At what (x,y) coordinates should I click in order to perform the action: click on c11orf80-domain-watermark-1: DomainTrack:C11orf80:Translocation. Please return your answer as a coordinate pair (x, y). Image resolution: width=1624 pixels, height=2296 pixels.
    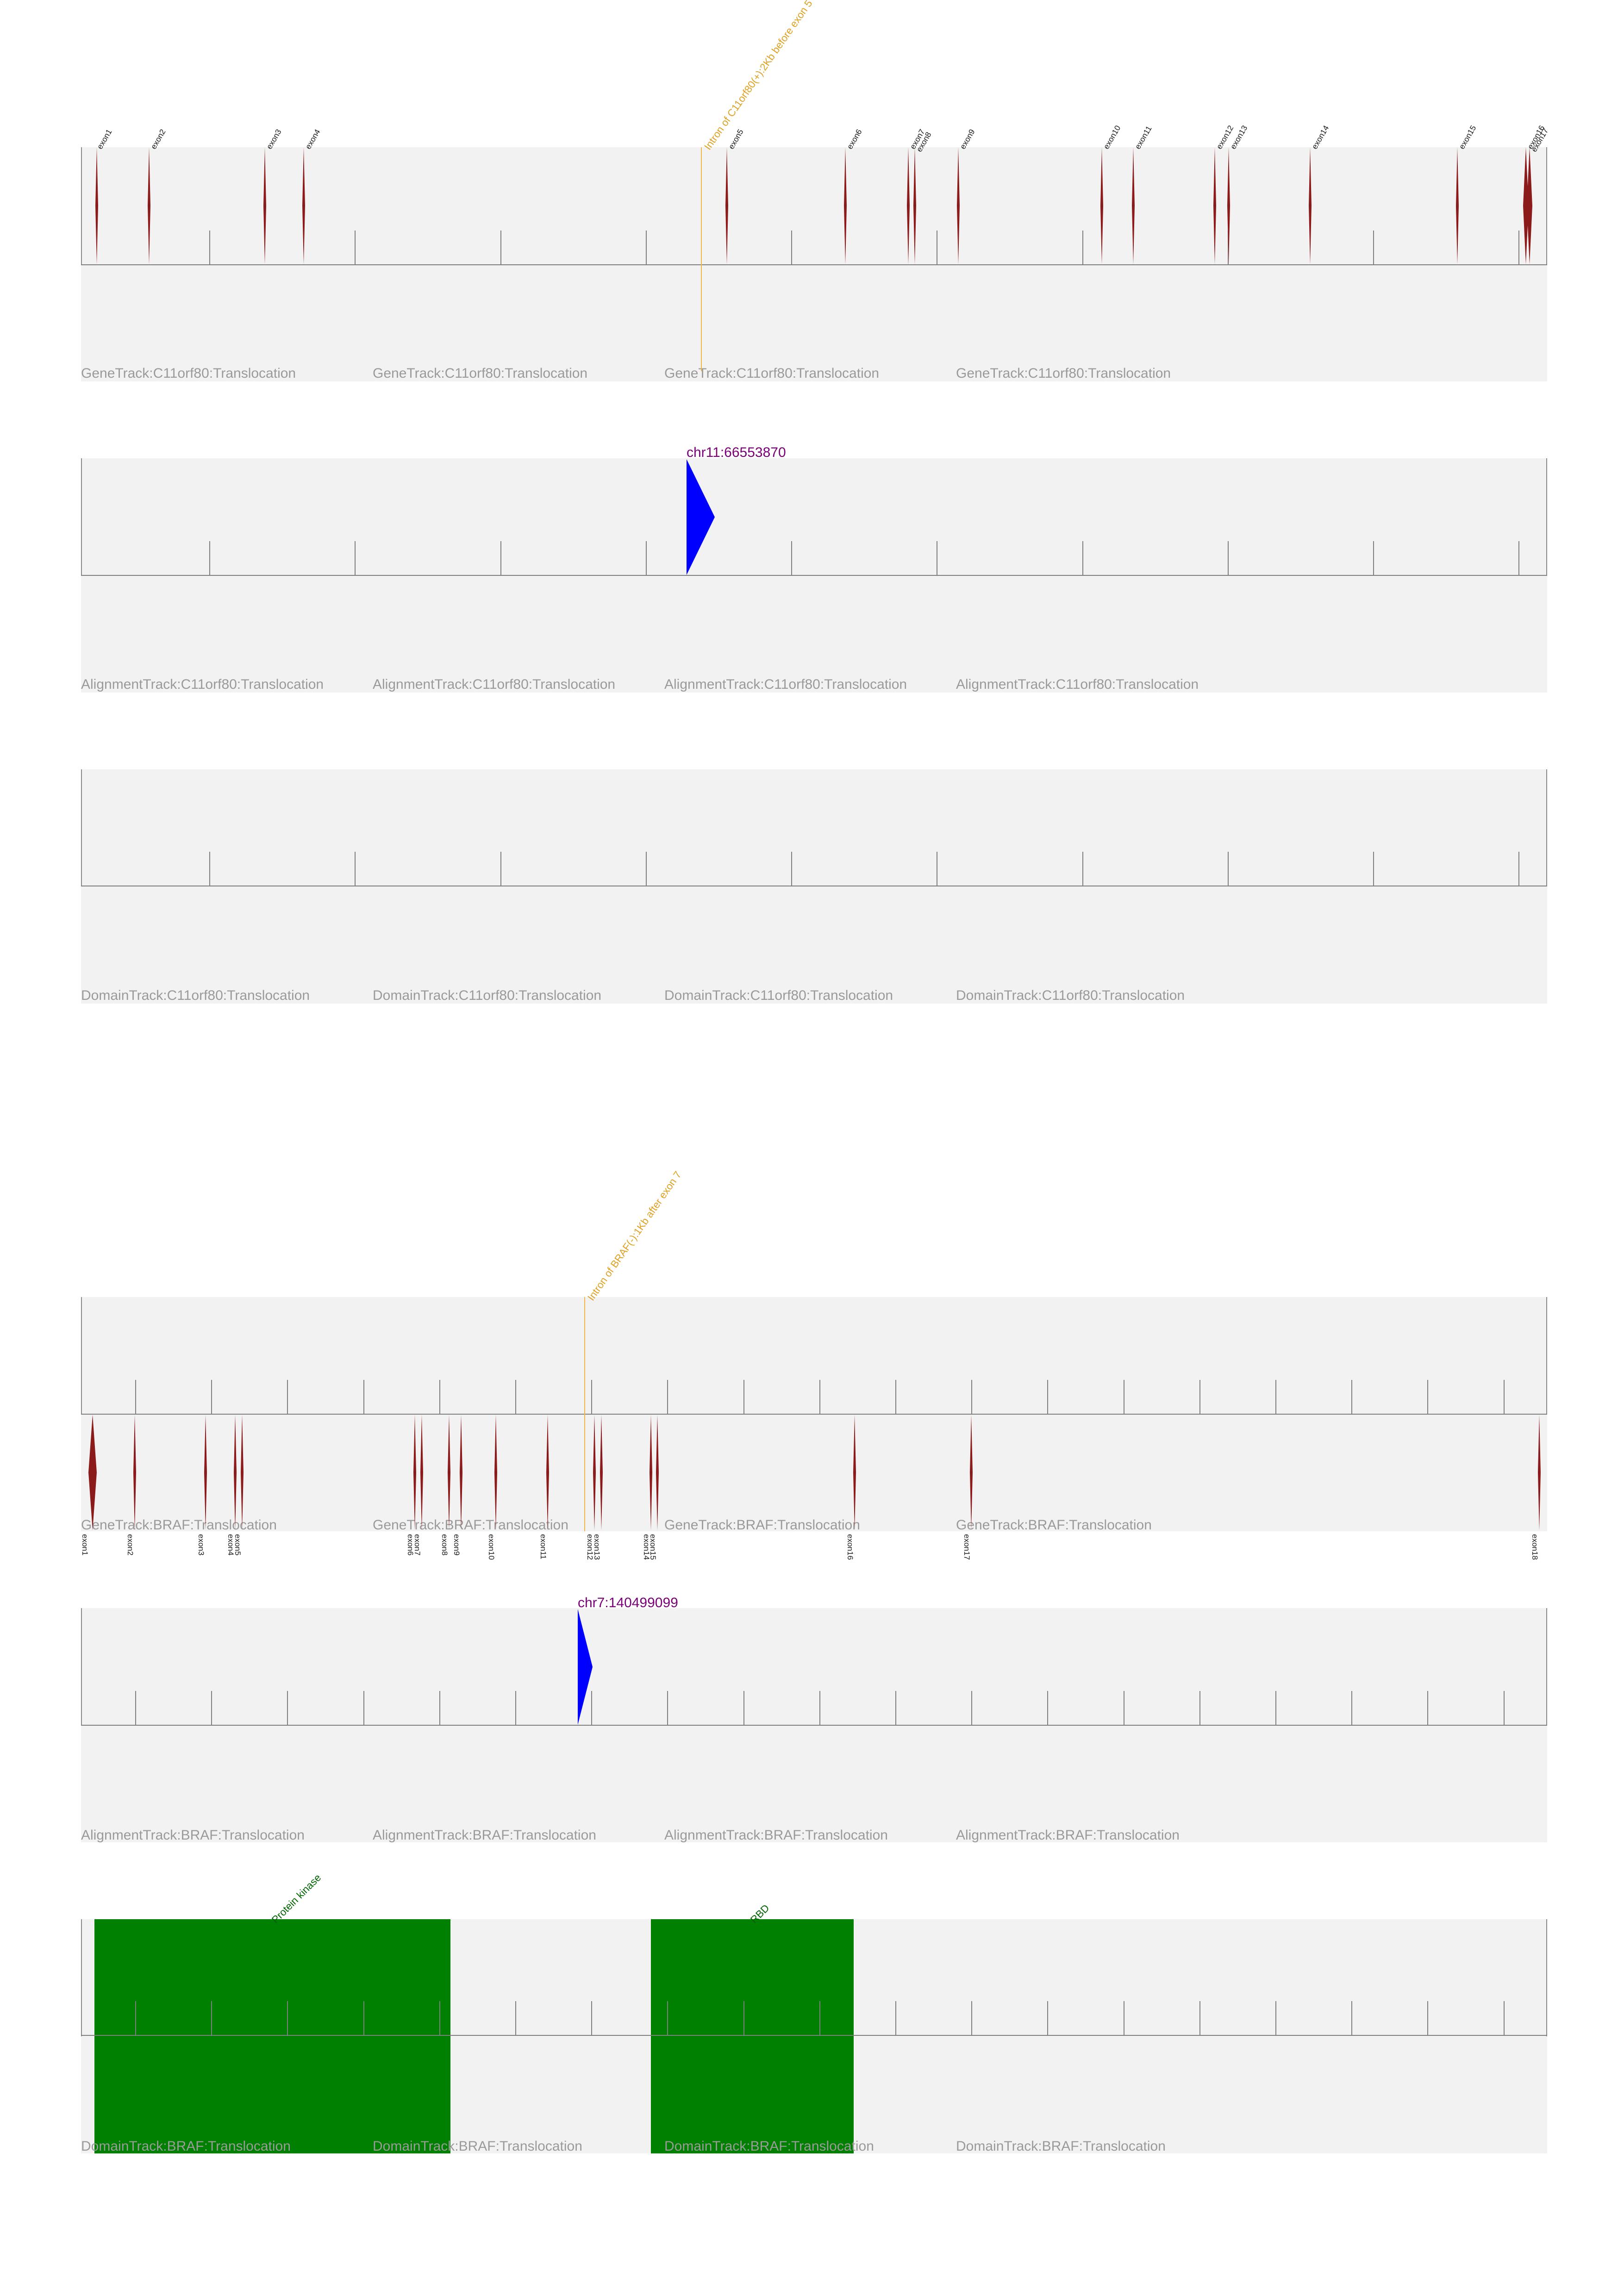
    Looking at the image, I should click on (195, 995).